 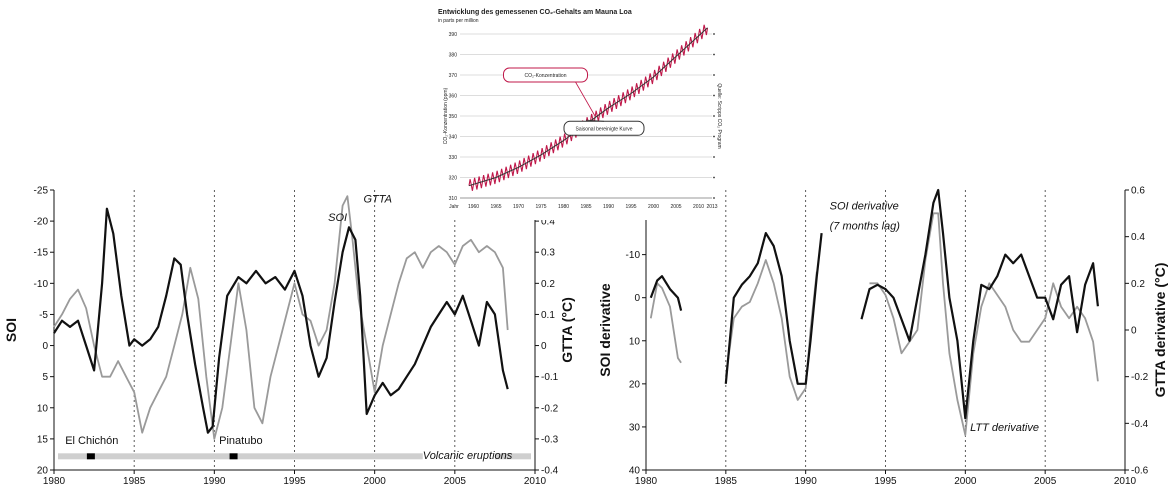 What do you see at coordinates (453, 158) in the screenshot?
I see `inset-y-tick-label: 330` at bounding box center [453, 158].